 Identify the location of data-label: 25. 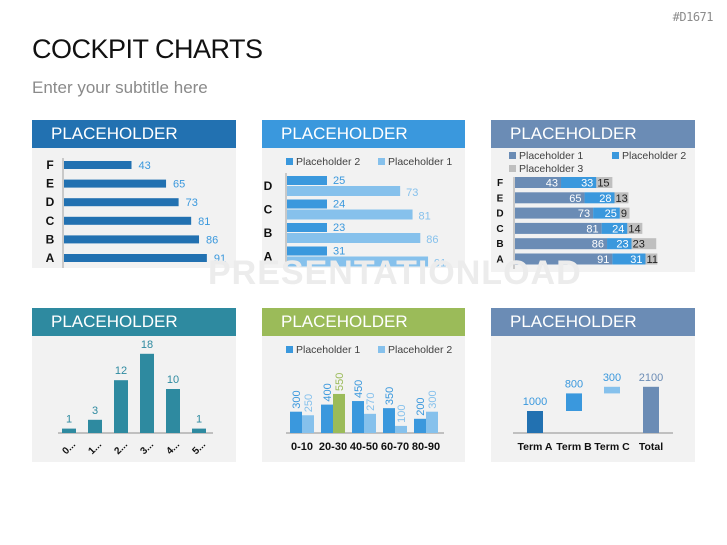
(611, 214).